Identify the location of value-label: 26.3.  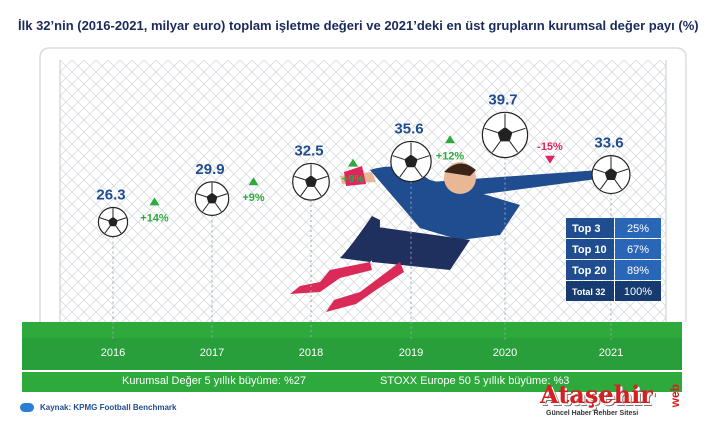
(110, 194).